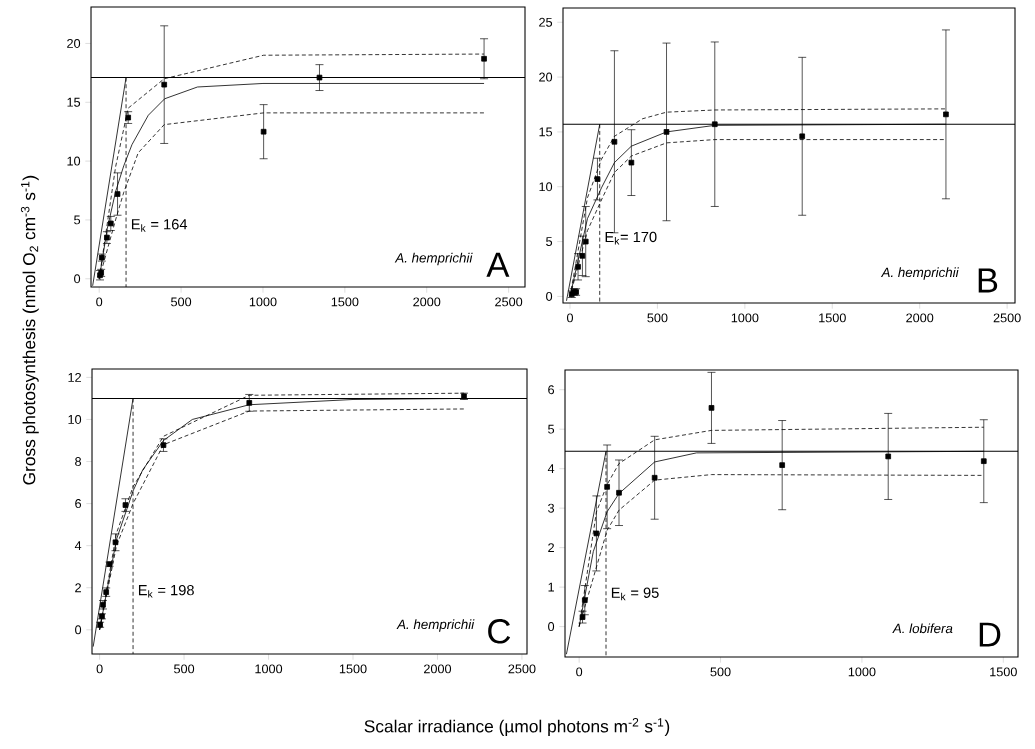 The height and width of the screenshot is (749, 1035). What do you see at coordinates (498, 264) in the screenshot?
I see `annotation: A` at bounding box center [498, 264].